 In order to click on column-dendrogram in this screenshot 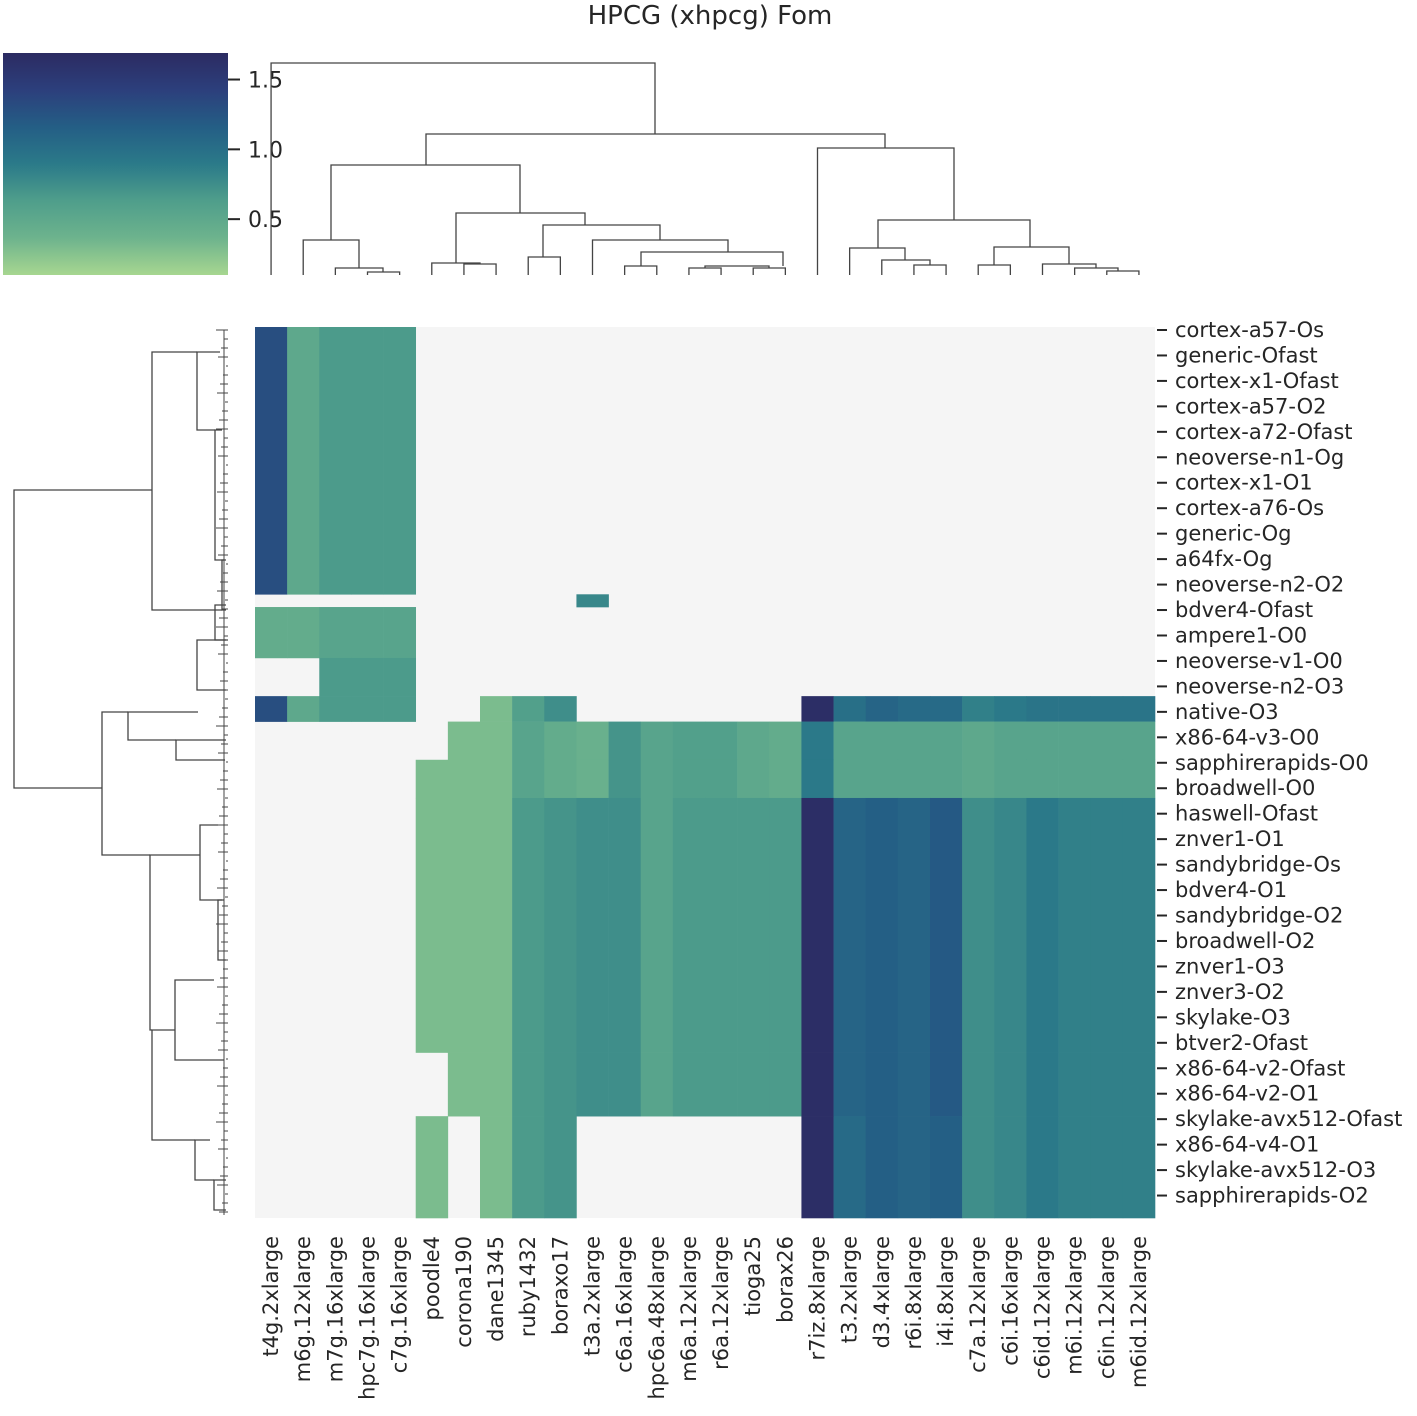, I will do `click(705, 168)`.